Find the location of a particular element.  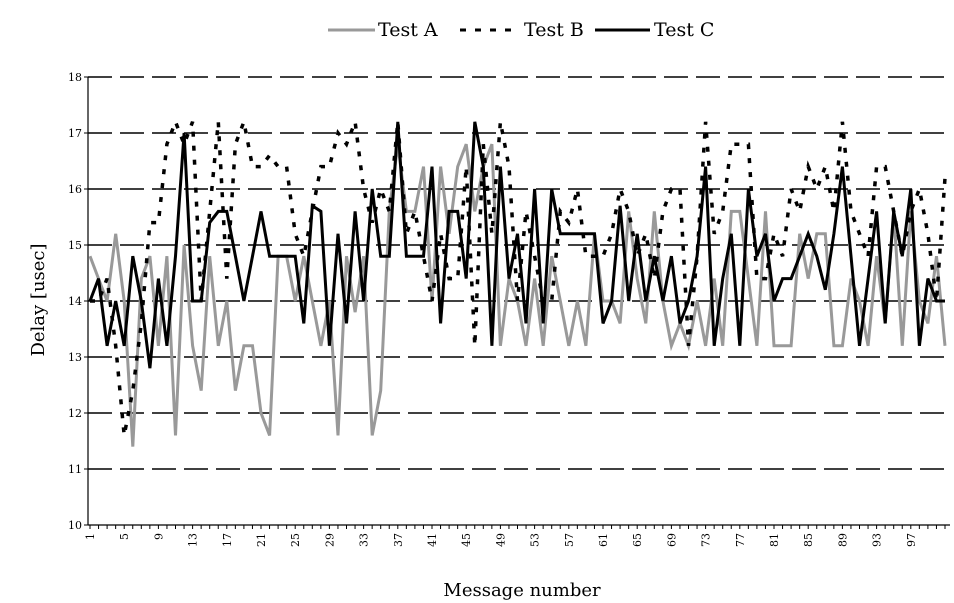

y-tick-labels: 10 11 12 13 14 15 16 17 18 is located at coordinates (78, 301).